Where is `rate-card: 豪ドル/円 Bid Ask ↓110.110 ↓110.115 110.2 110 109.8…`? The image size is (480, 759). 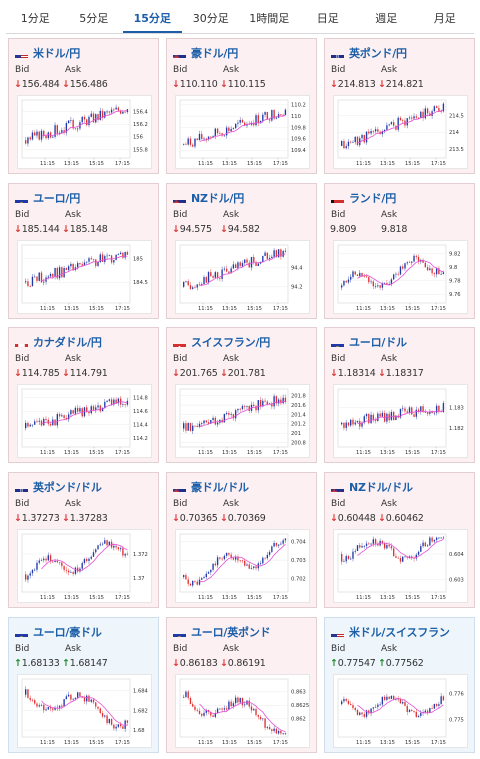
rate-card: 豪ドル/円 Bid Ask ↓110.110 ↓110.115 110.2 110 109.8… is located at coordinates (241, 106).